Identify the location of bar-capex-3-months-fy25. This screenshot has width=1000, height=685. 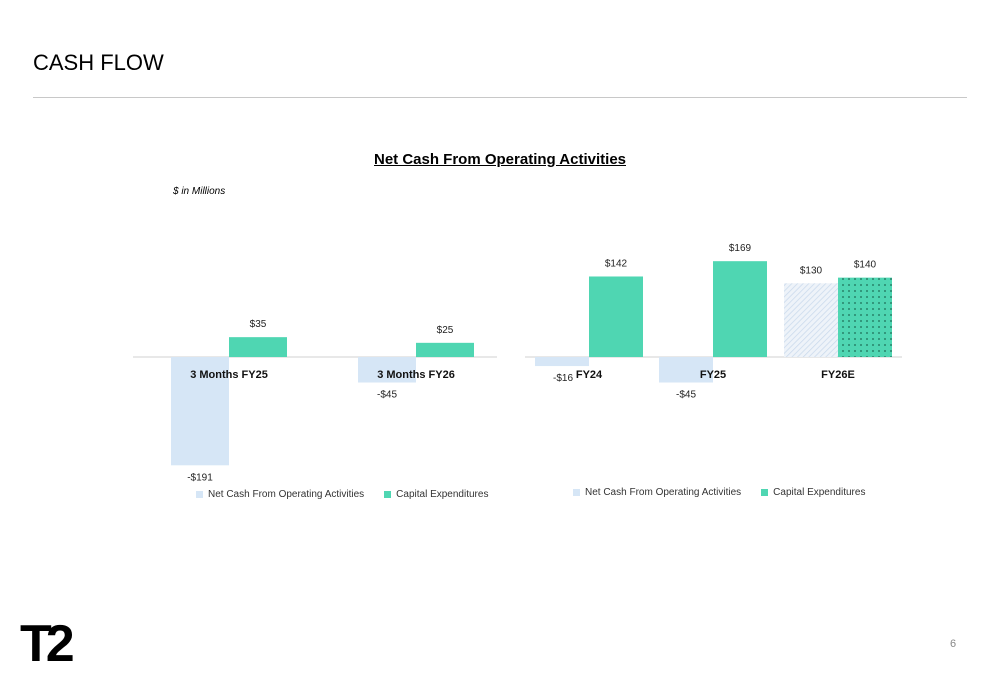
(258, 347).